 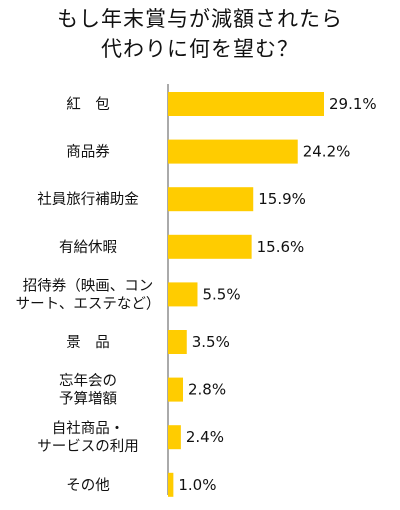 I want to click on bar-value-label: 5.5%, so click(x=221, y=294).